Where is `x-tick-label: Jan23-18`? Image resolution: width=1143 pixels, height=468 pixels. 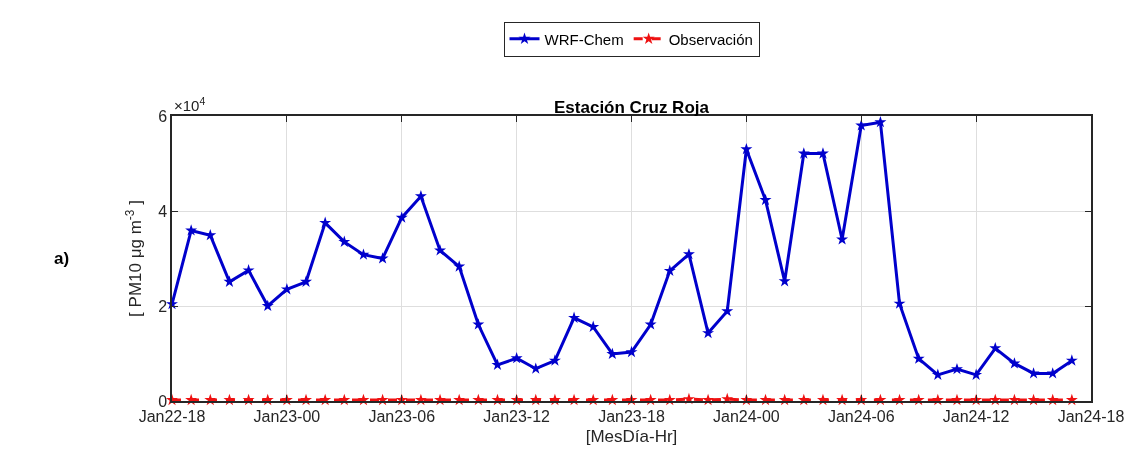
x-tick-label: Jan23-18 is located at coordinates (631, 416).